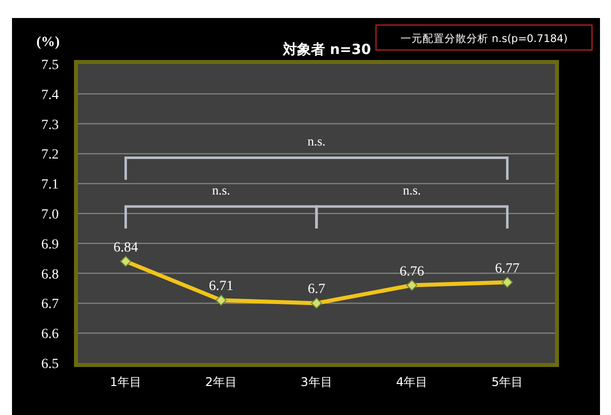 The image size is (611, 415). I want to click on text: 6.7, so click(50, 304).